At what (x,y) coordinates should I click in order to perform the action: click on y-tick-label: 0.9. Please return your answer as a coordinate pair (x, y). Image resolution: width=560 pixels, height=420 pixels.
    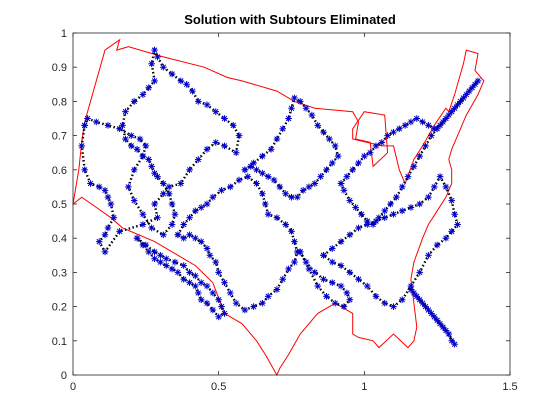
    Looking at the image, I should click on (59, 68).